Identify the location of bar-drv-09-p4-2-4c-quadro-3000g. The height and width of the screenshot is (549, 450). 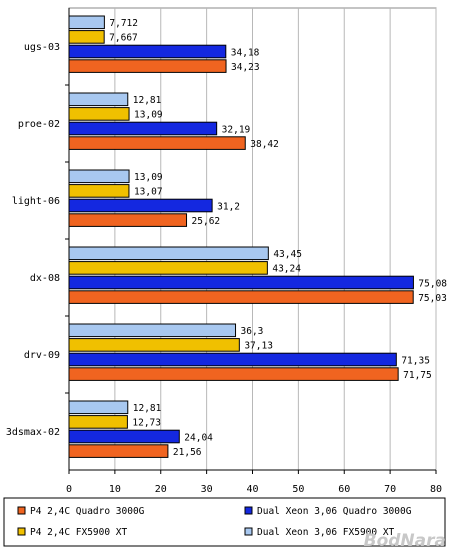
(233, 374).